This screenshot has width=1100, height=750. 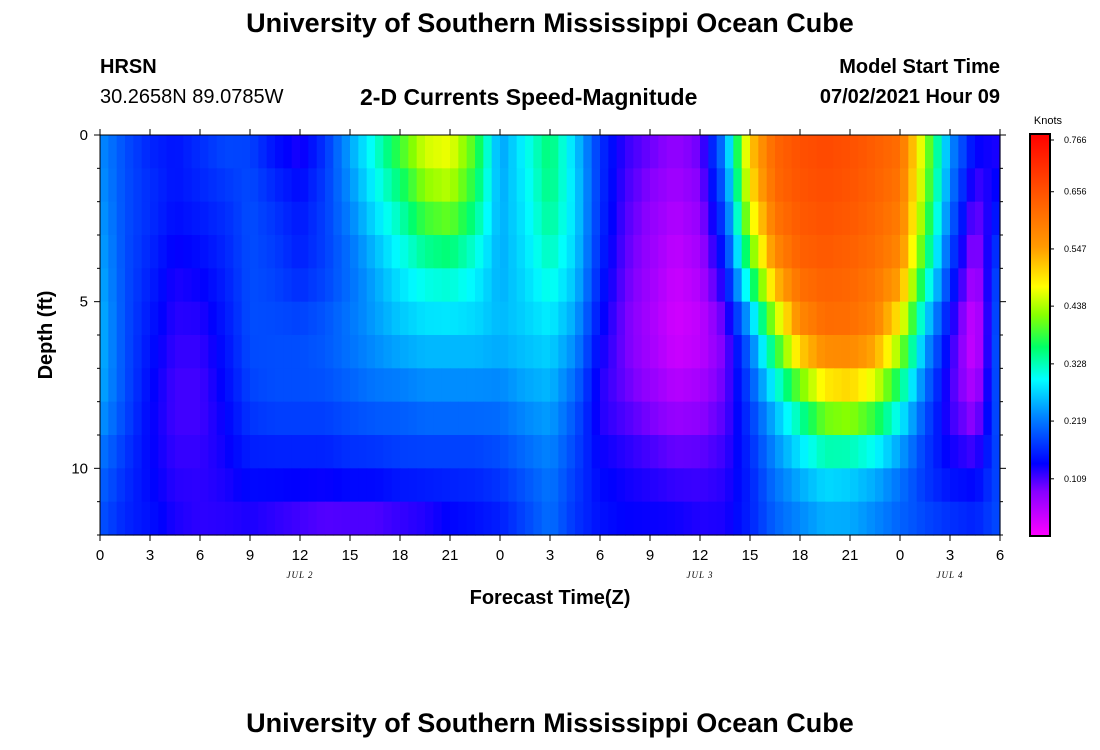 What do you see at coordinates (949, 575) in the screenshot?
I see `date-label: JUL 4` at bounding box center [949, 575].